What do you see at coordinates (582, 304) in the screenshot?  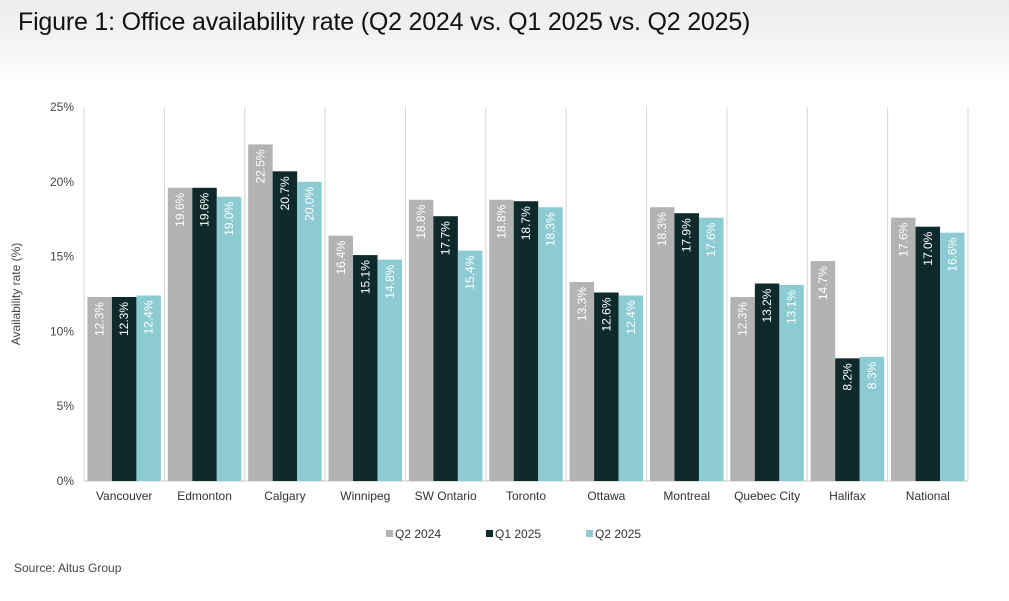 I see `bar-value-label: 13.3%` at bounding box center [582, 304].